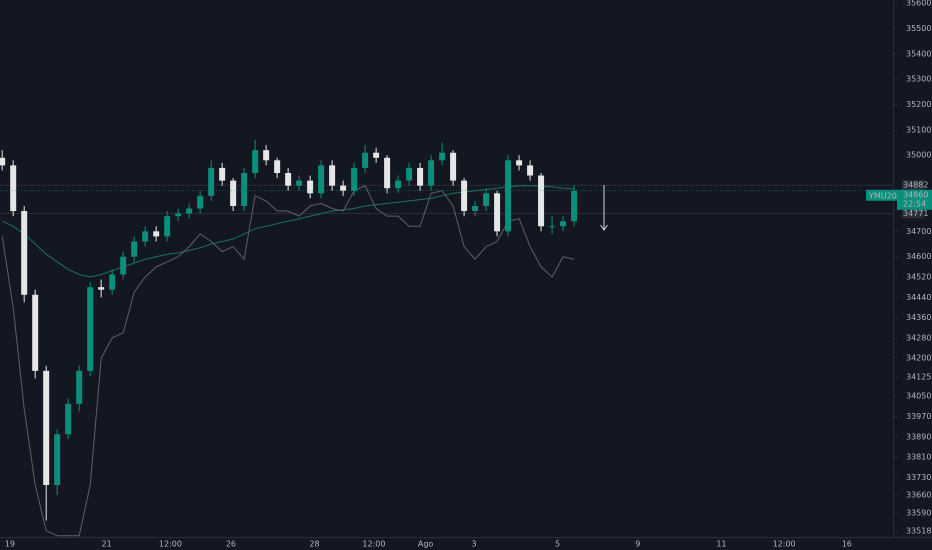  I want to click on last-price-label: 34860, so click(915, 194).